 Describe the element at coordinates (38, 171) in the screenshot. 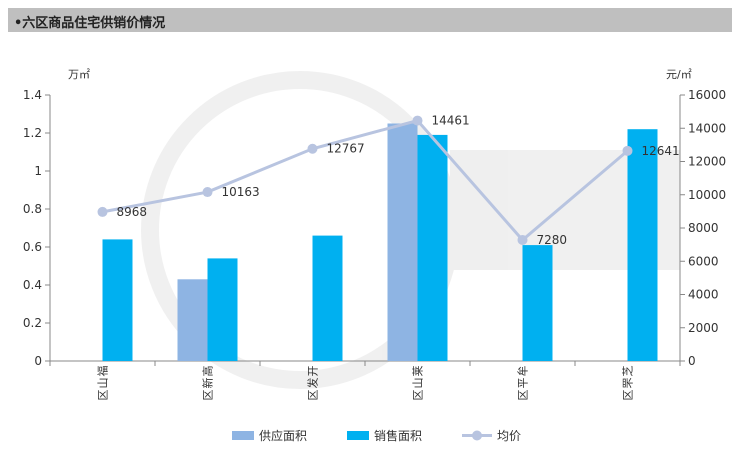

I see `left-tick-label: 1` at that location.